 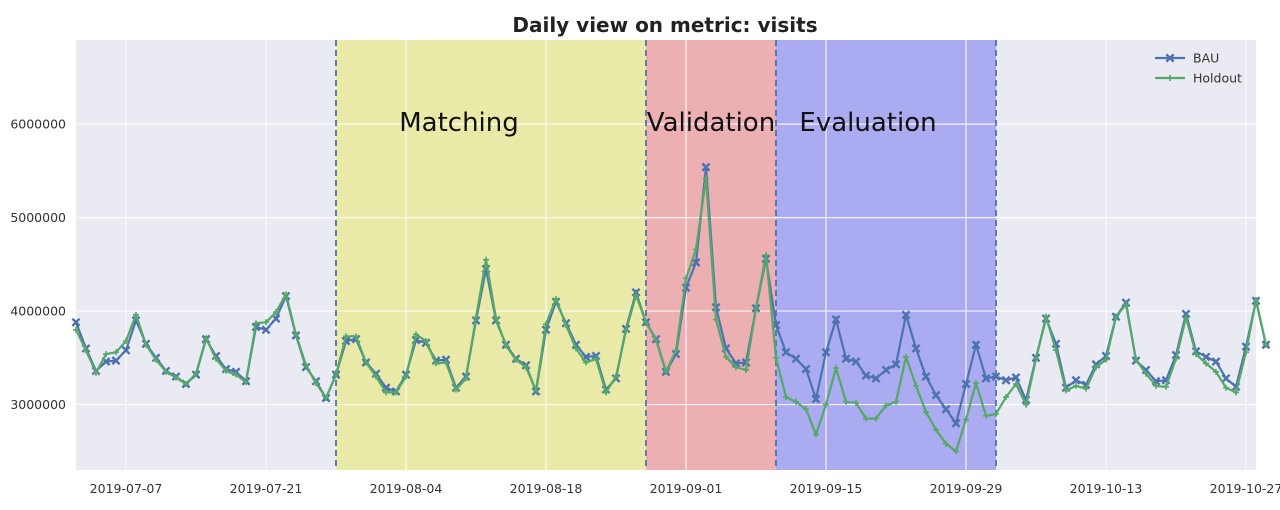 What do you see at coordinates (1245, 488) in the screenshot?
I see `x-tick-label: 2019-10-27` at bounding box center [1245, 488].